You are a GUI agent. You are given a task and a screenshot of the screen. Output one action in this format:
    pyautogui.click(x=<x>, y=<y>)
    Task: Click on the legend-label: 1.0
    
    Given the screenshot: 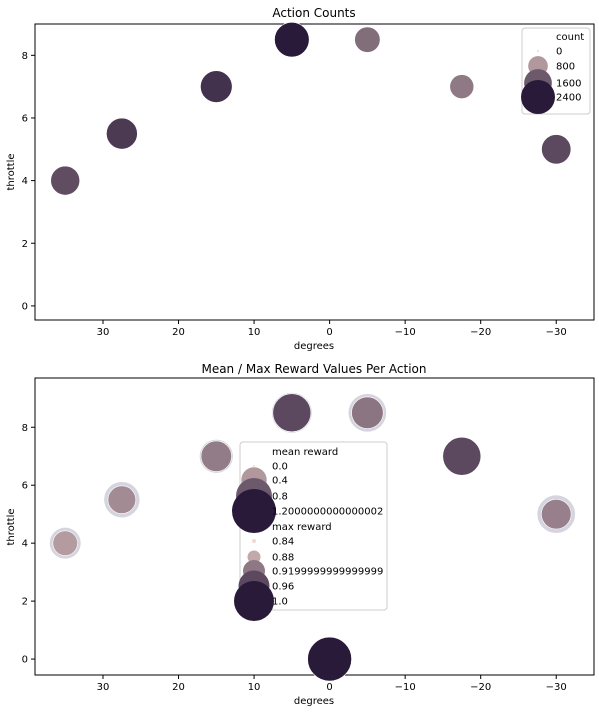 What is the action you would take?
    pyautogui.click(x=280, y=602)
    